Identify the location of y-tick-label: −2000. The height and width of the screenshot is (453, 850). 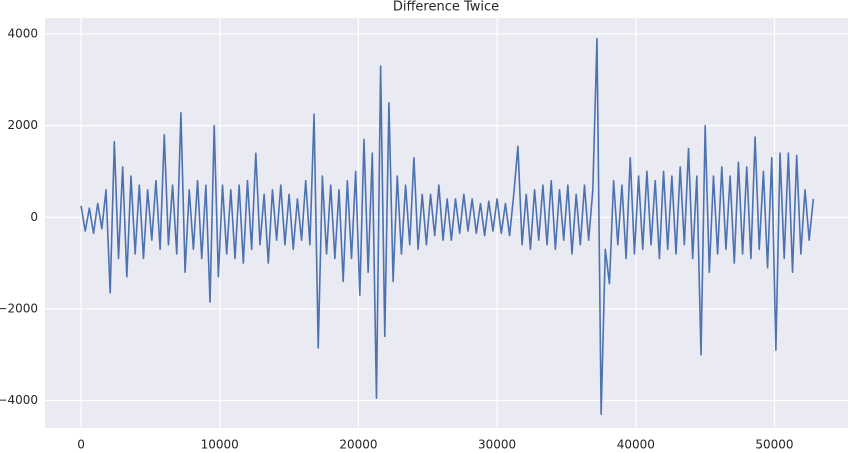
(19, 308).